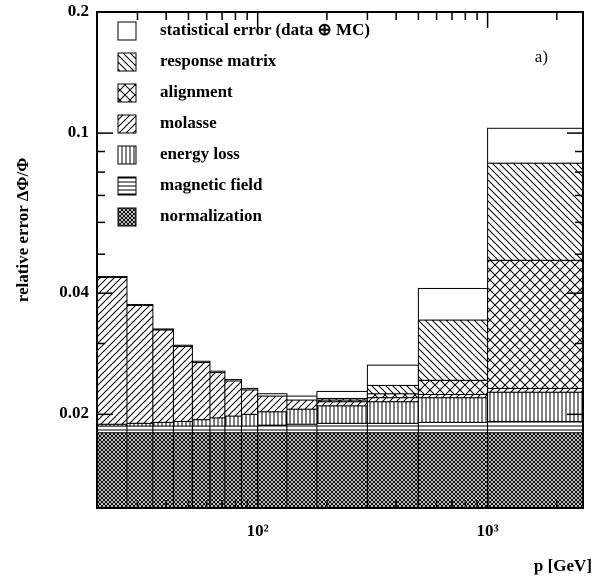 This screenshot has height=588, width=597. What do you see at coordinates (74, 412) in the screenshot?
I see `y-tick-label: 0.02` at bounding box center [74, 412].